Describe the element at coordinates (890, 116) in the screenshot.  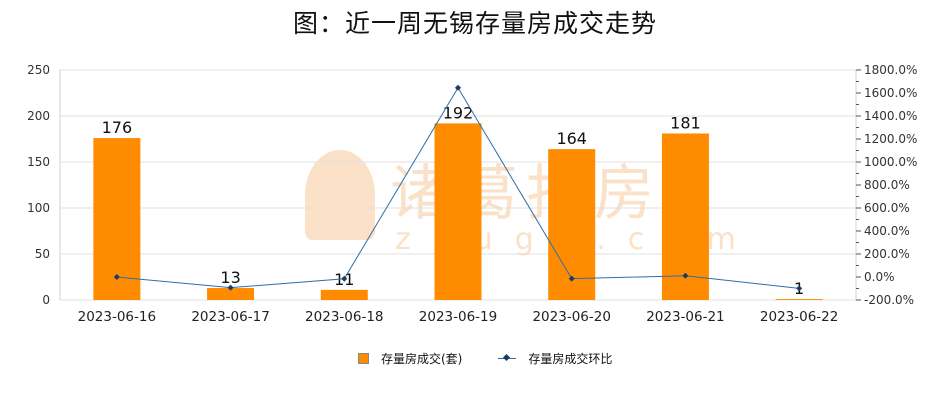
I see `y-right-tick-label: 1400.0%` at that location.